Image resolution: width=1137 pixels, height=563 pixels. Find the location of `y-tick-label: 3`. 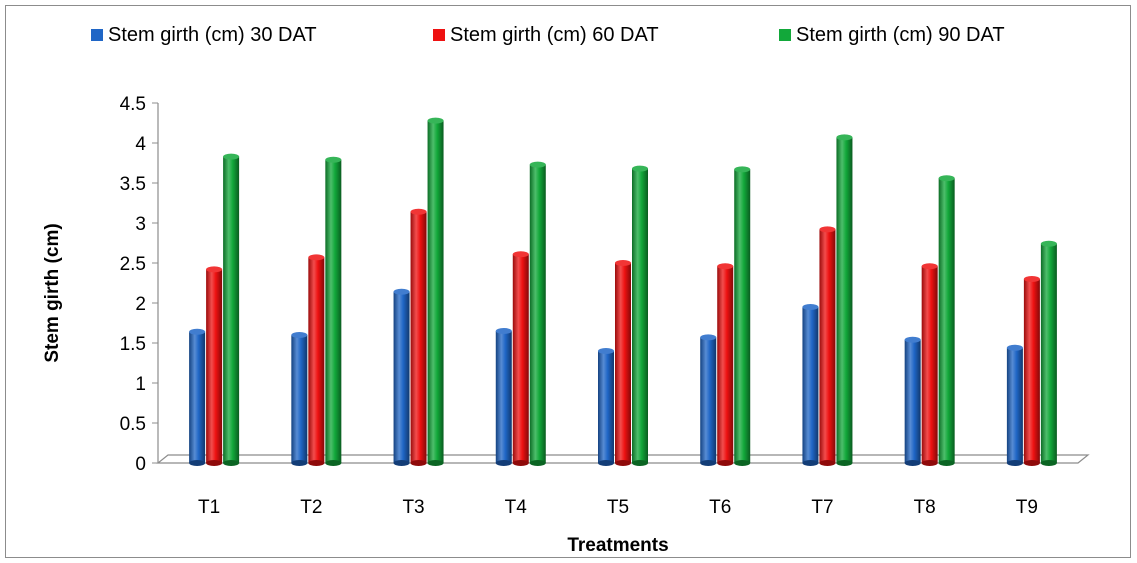

y-tick-label: 3 is located at coordinates (140, 224).